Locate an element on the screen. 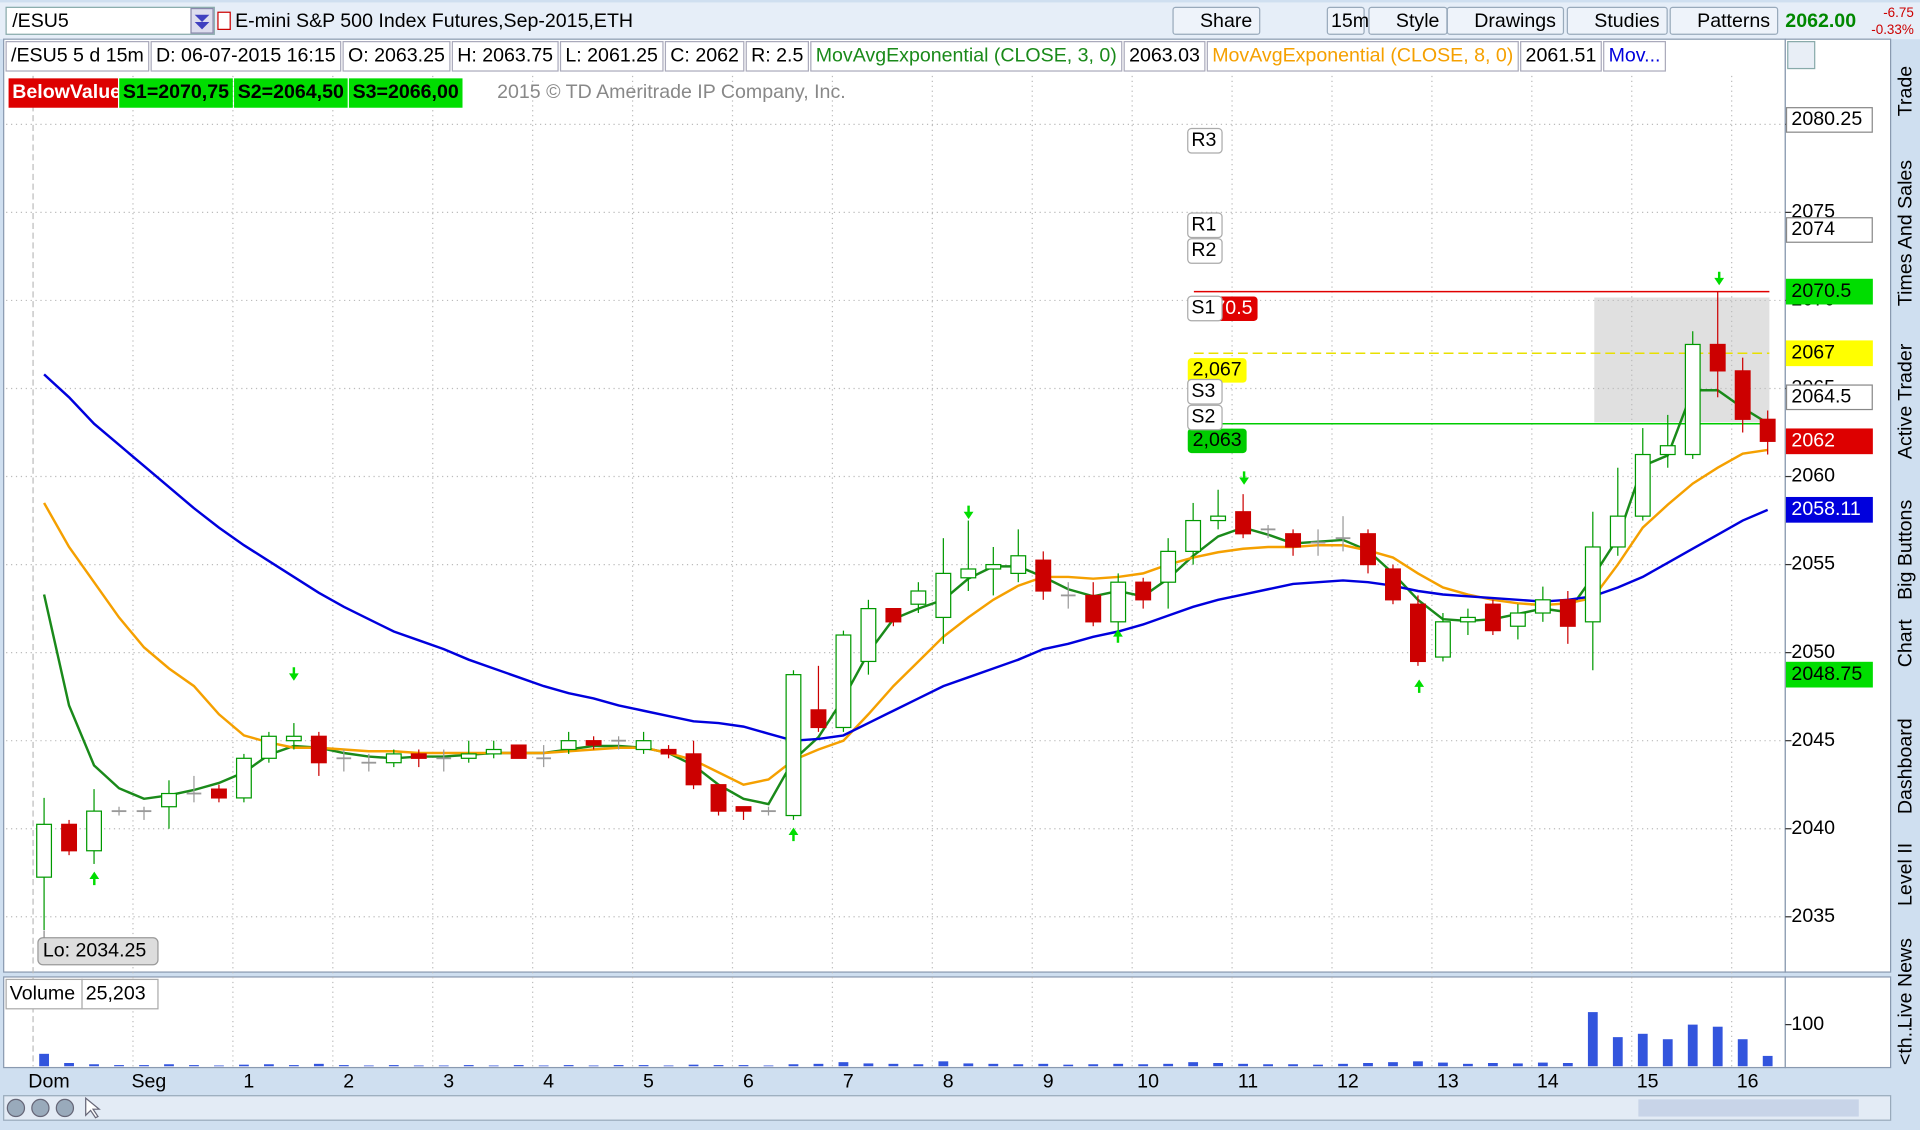  toolbar-button-label: Style is located at coordinates (1418, 21).